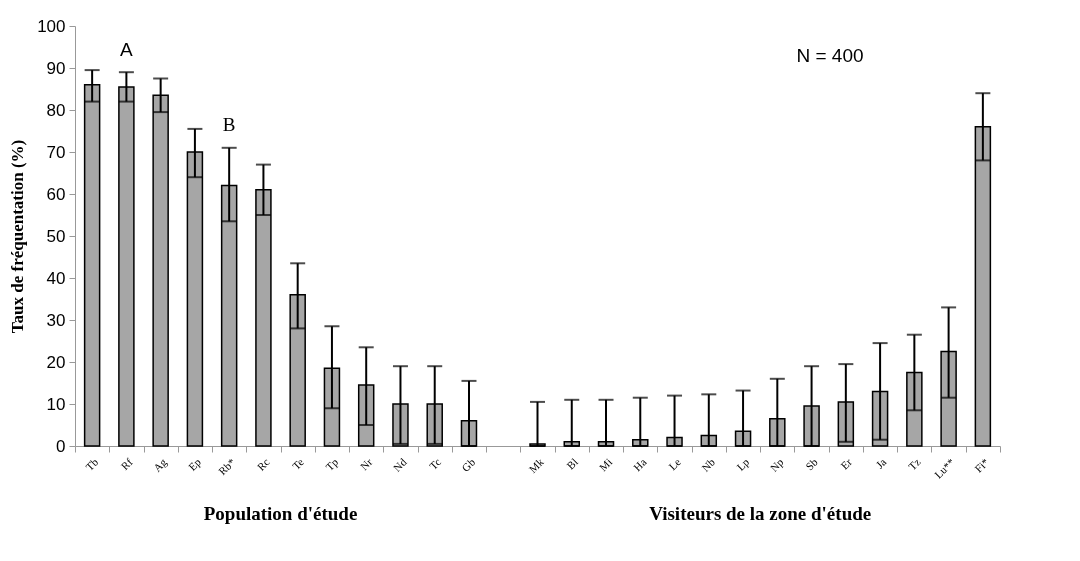 This screenshot has height=561, width=1080. What do you see at coordinates (229, 125) in the screenshot?
I see `annotation: B` at bounding box center [229, 125].